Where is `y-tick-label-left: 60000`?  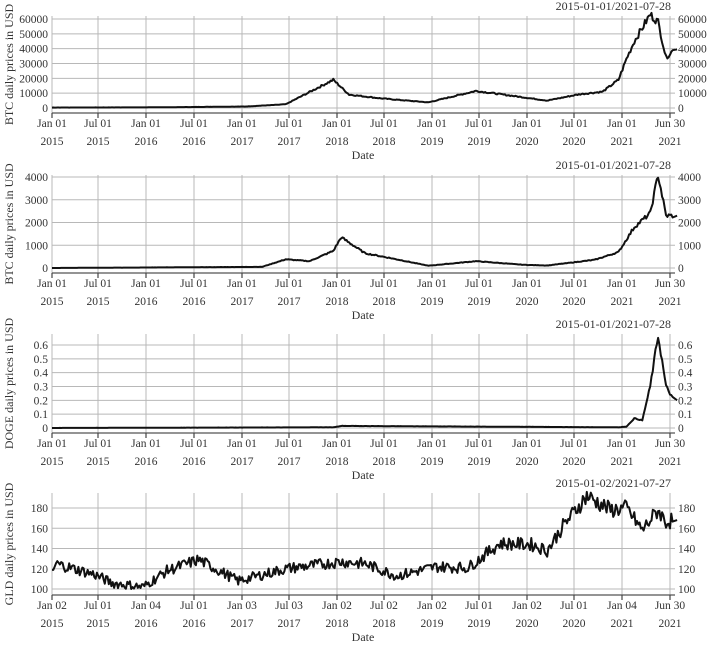
y-tick-label-left: 60000 is located at coordinates (33, 20).